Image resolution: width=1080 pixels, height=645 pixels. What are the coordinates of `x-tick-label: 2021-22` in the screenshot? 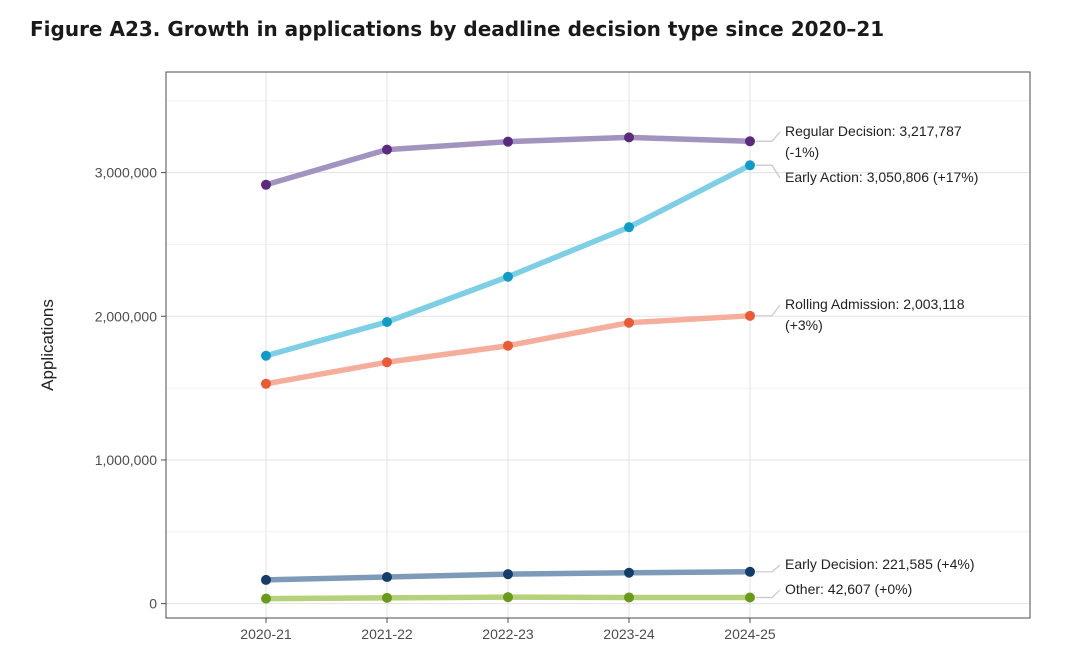 It's located at (387, 634).